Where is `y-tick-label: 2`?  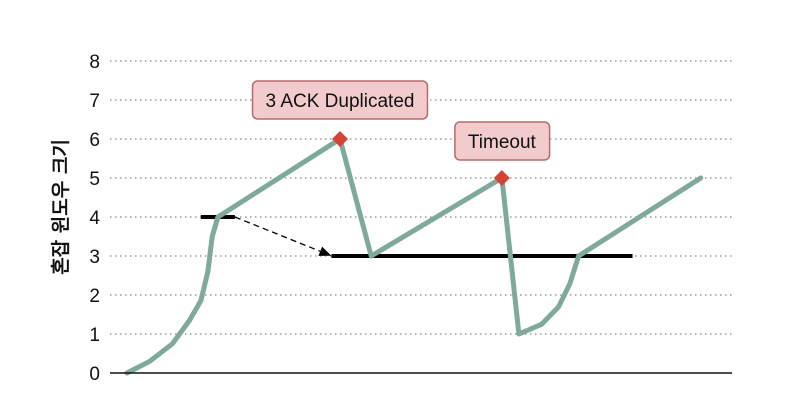
y-tick-label: 2 is located at coordinates (94, 296).